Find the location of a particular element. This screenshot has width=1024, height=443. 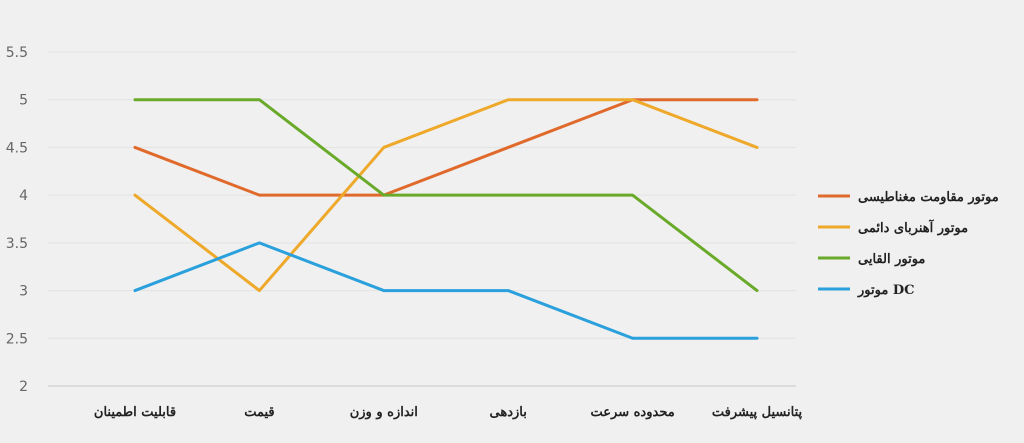

y-axis-ticks: 2 2.5 3 3.5 4 4.5 5 5.5 is located at coordinates (17, 220).